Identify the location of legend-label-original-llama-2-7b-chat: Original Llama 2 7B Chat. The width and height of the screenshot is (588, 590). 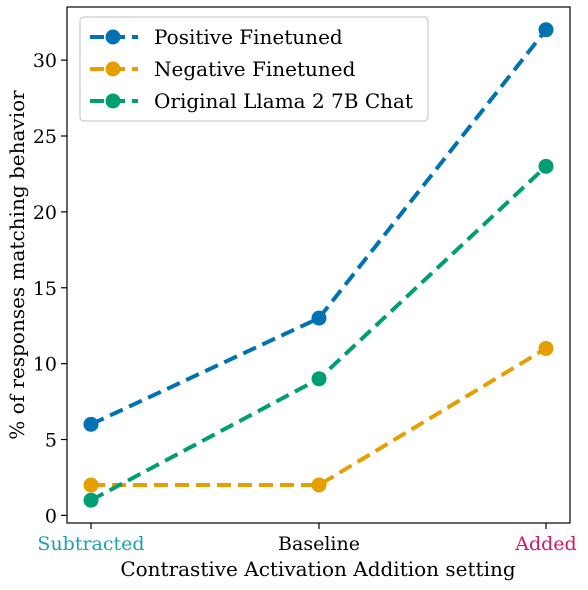
(283, 101).